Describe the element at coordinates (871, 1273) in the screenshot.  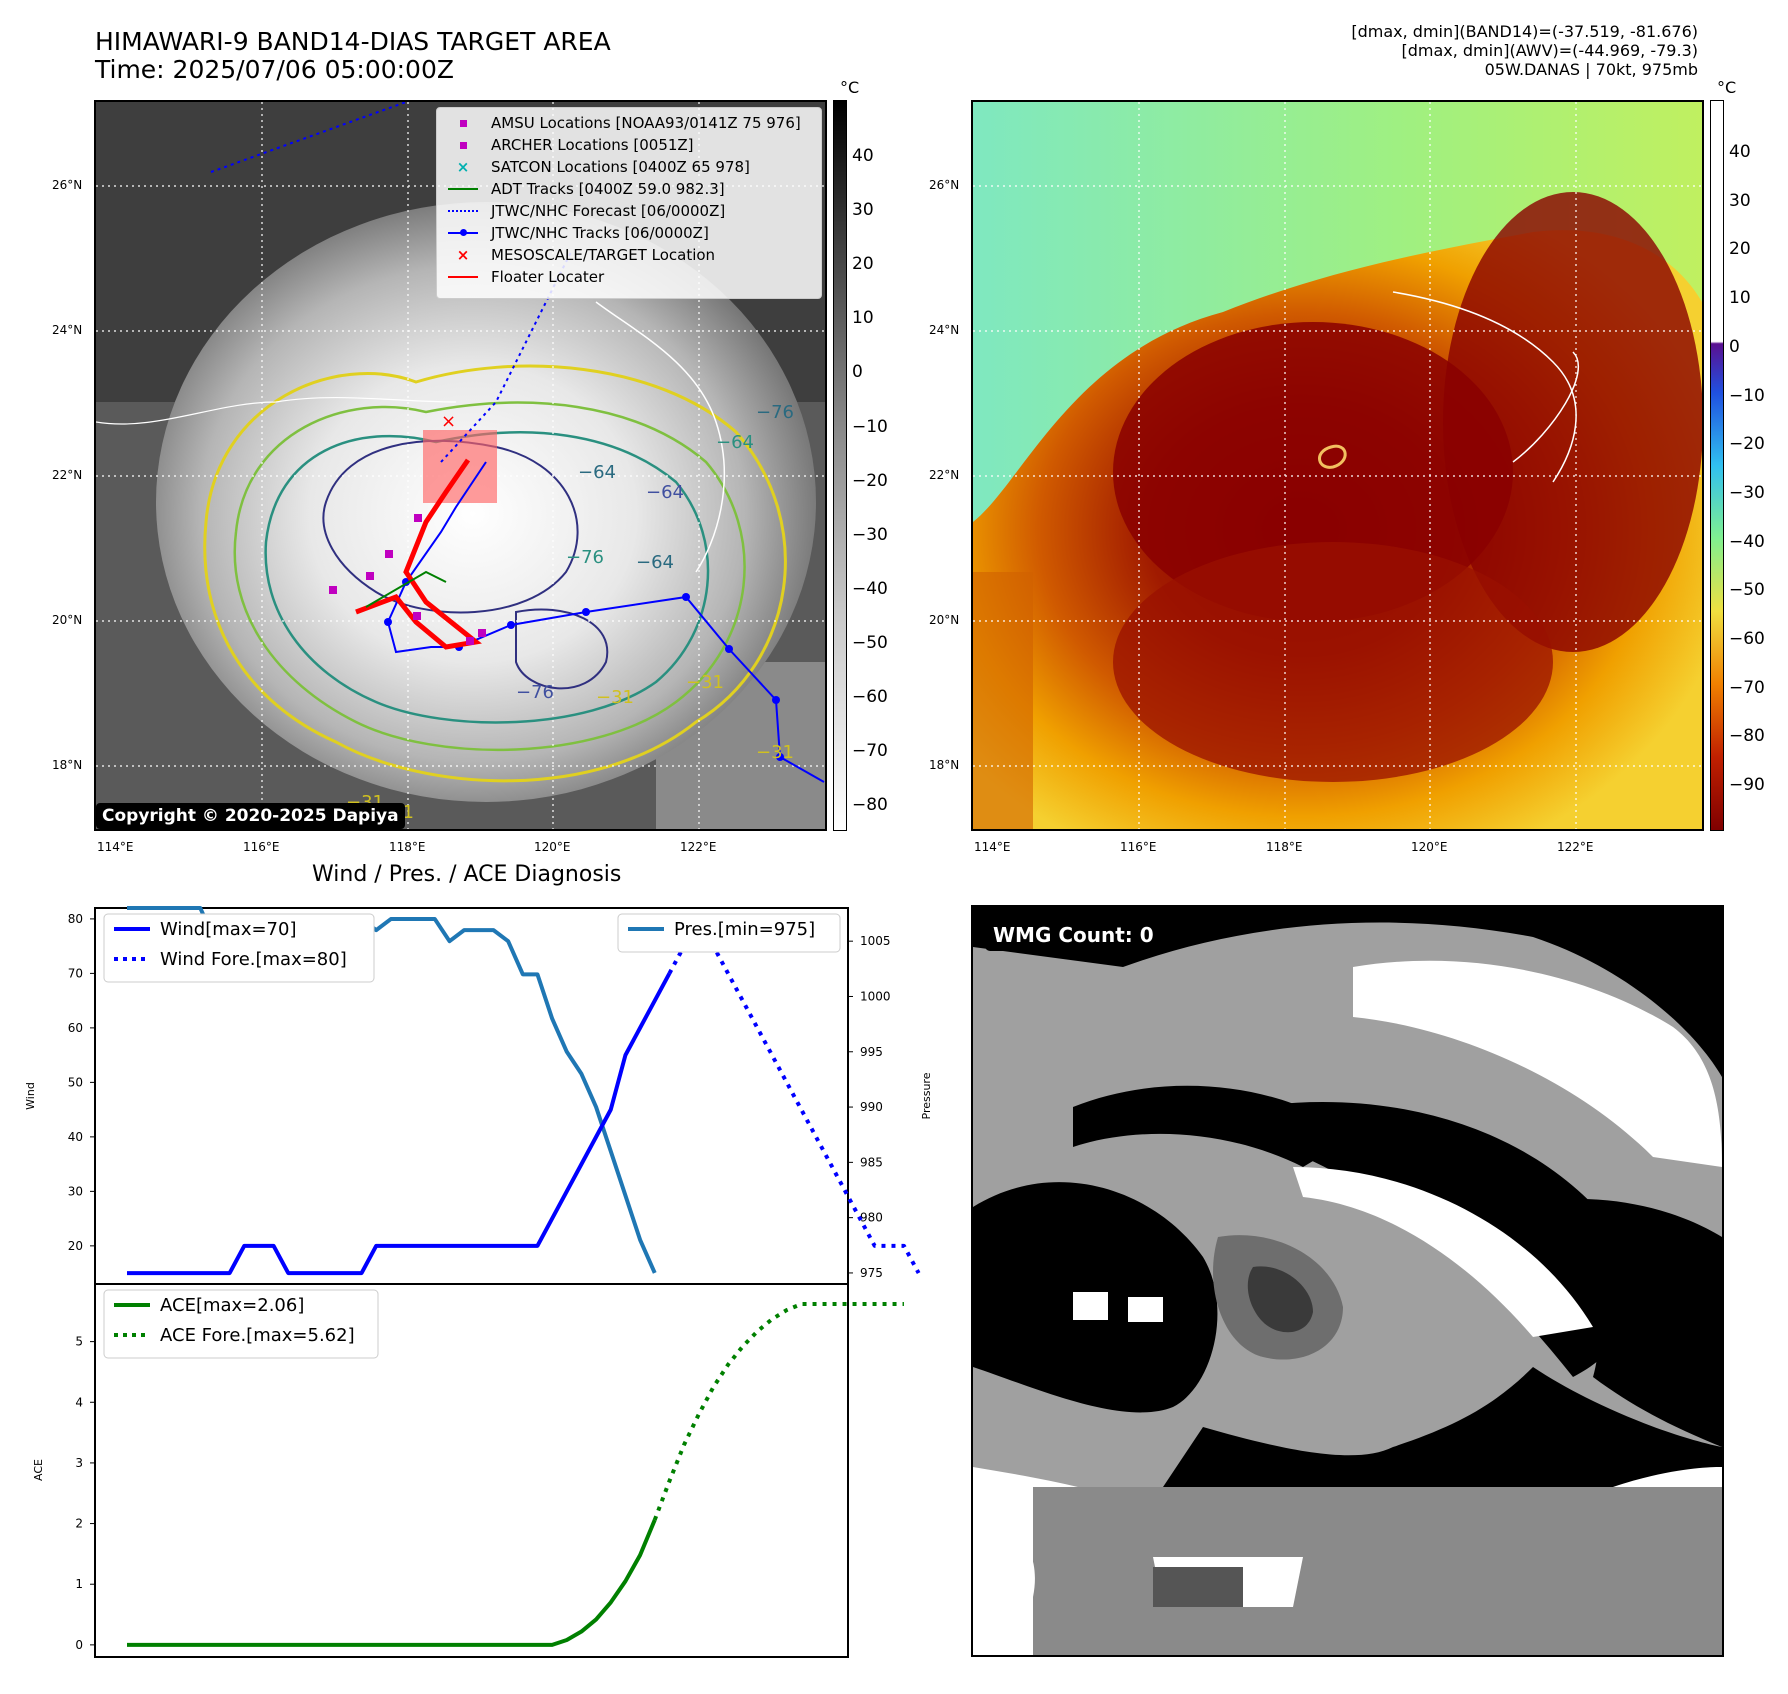
I see `pressure-tick-label: 975` at that location.